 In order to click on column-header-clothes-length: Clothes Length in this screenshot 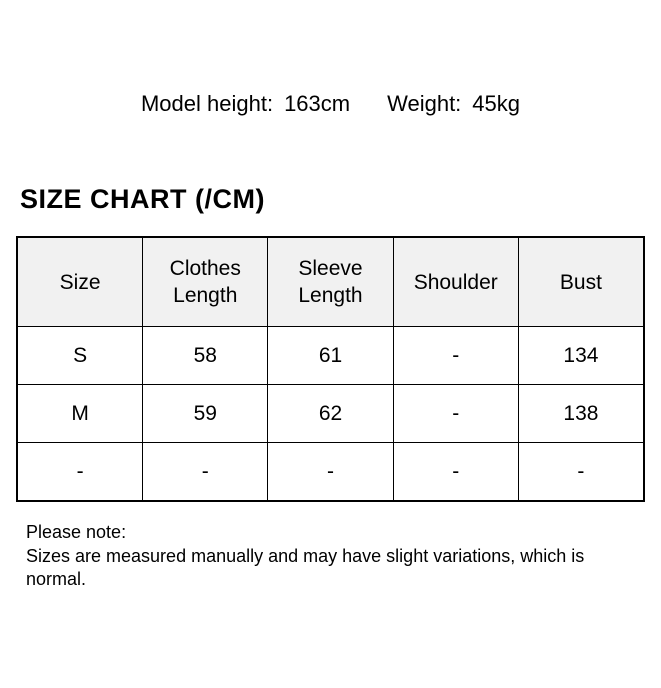, I will do `click(205, 281)`.